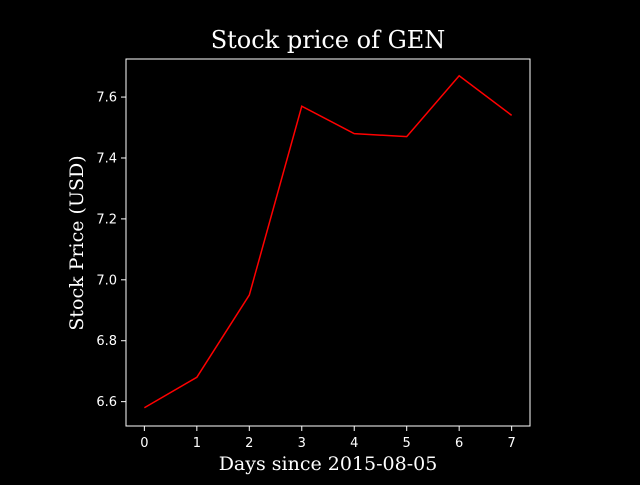 This screenshot has width=640, height=485. Describe the element at coordinates (328, 438) in the screenshot. I see `x-axis: 0 1 2 3 4 5 6 7` at that location.